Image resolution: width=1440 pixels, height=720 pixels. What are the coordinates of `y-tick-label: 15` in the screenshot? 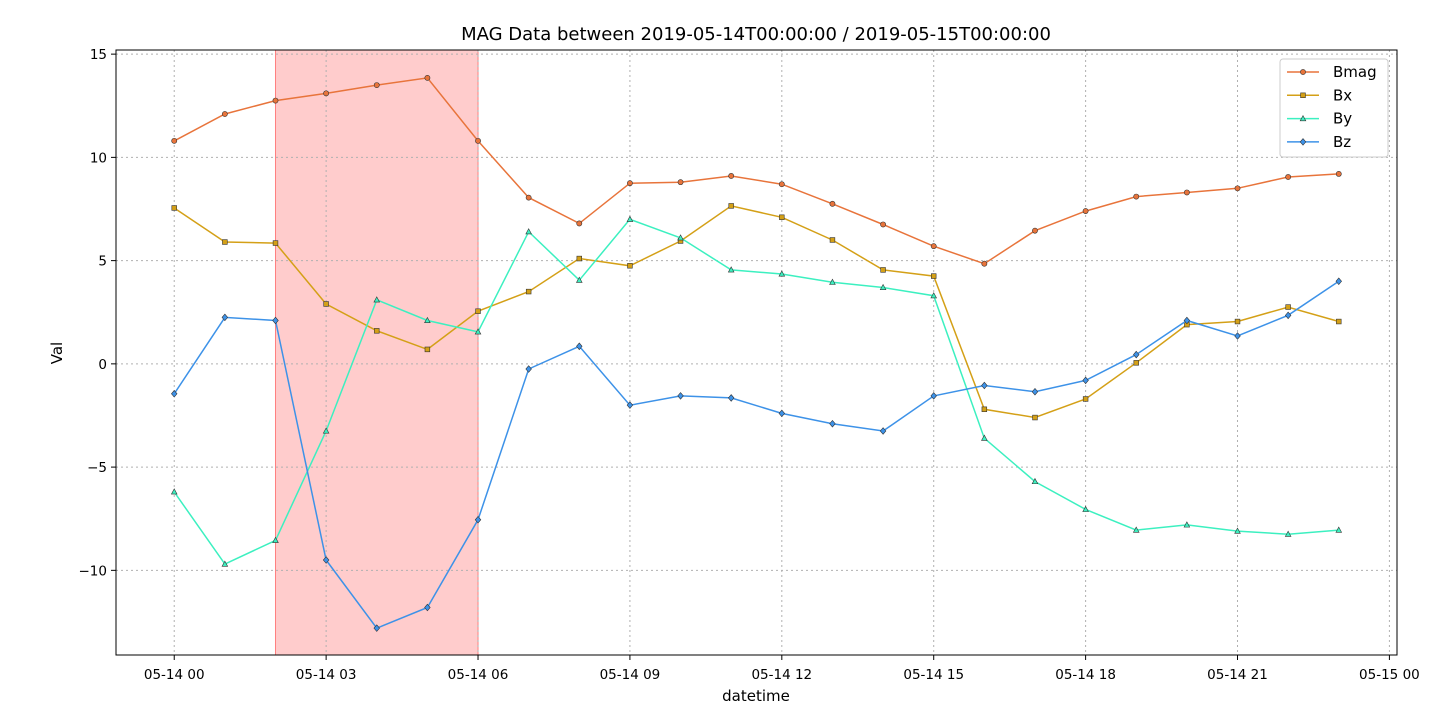 It's located at (98, 55).